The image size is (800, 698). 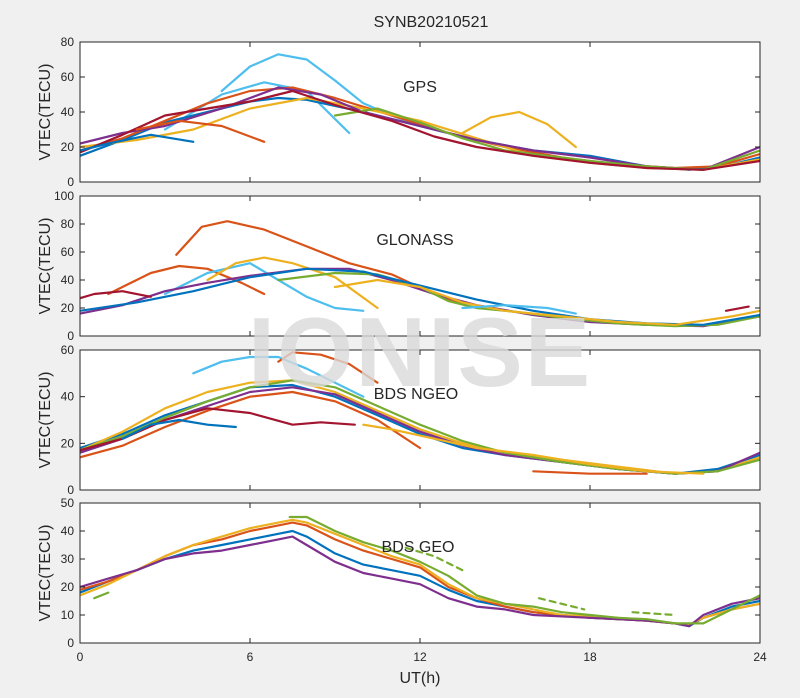 I want to click on y-tick-label-4: 40, so click(x=68, y=531).